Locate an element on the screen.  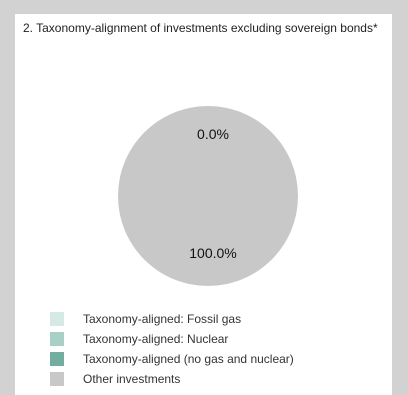
legend-label: Taxonomy-aligned: Fossil gas is located at coordinates (162, 319).